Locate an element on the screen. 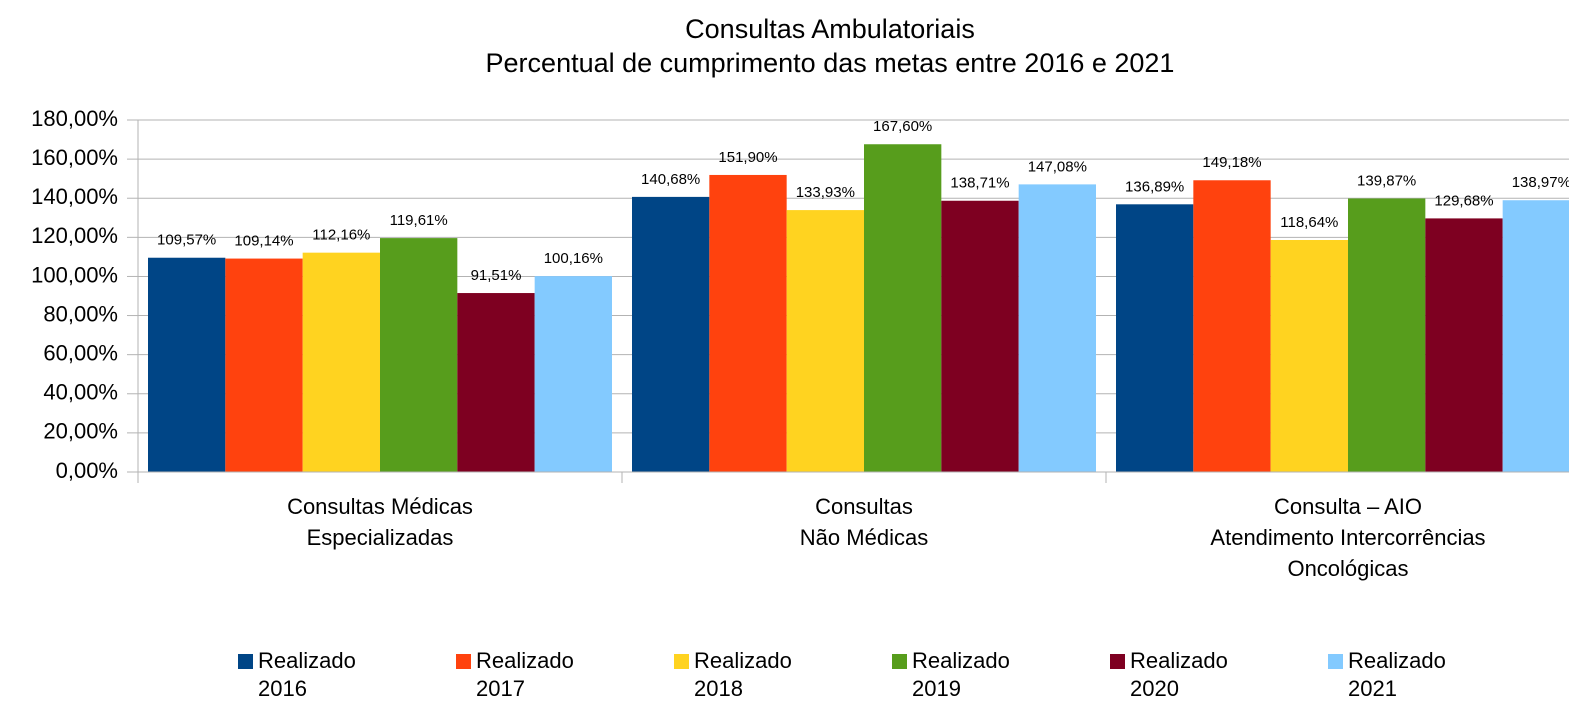 The image size is (1569, 702). legend-item: Realizado 2018 is located at coordinates (744, 674).